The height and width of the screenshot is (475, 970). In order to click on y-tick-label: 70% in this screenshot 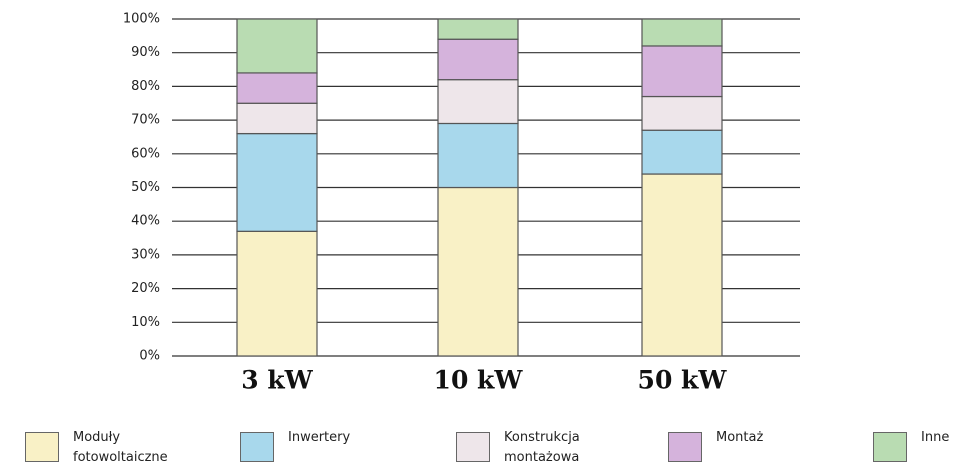, I will do `click(145, 120)`.